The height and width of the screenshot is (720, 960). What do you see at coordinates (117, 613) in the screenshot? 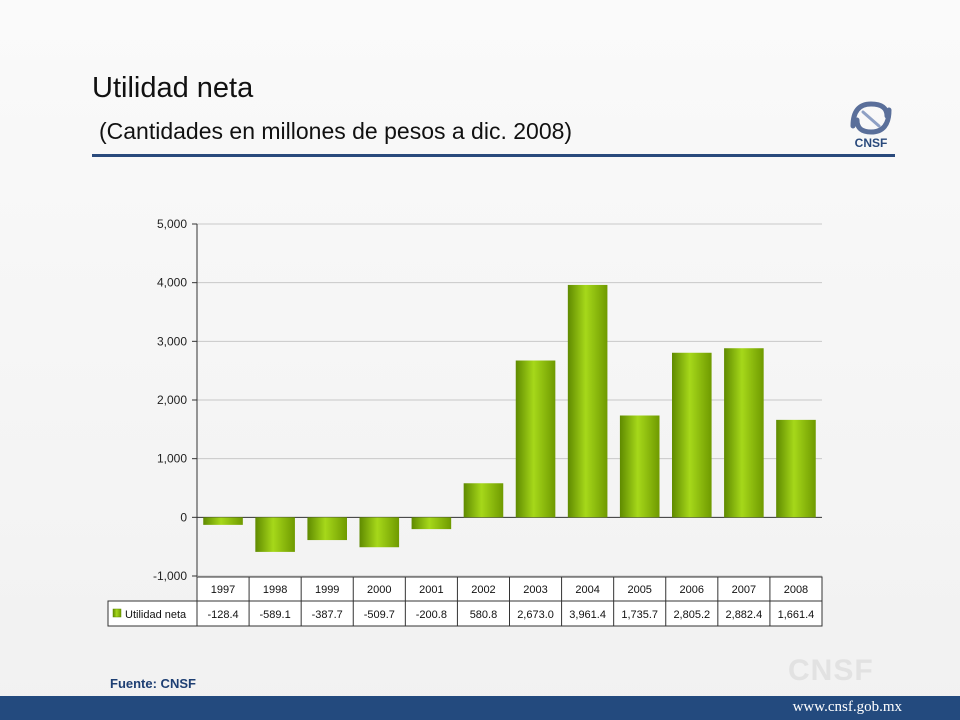
I see `legend-swatch` at bounding box center [117, 613].